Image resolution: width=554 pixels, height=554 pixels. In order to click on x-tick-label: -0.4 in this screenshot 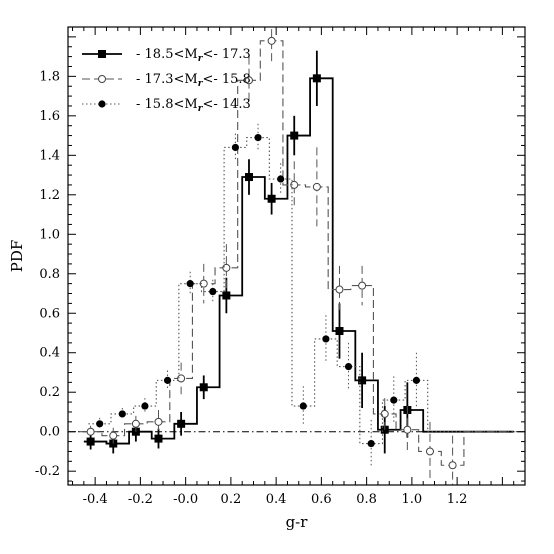, I will do `click(95, 499)`.